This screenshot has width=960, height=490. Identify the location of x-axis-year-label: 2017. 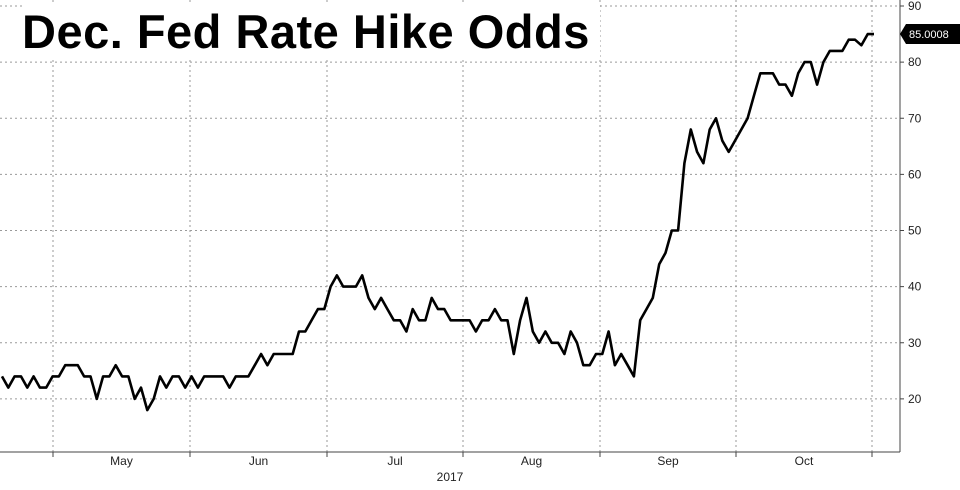
(450, 477).